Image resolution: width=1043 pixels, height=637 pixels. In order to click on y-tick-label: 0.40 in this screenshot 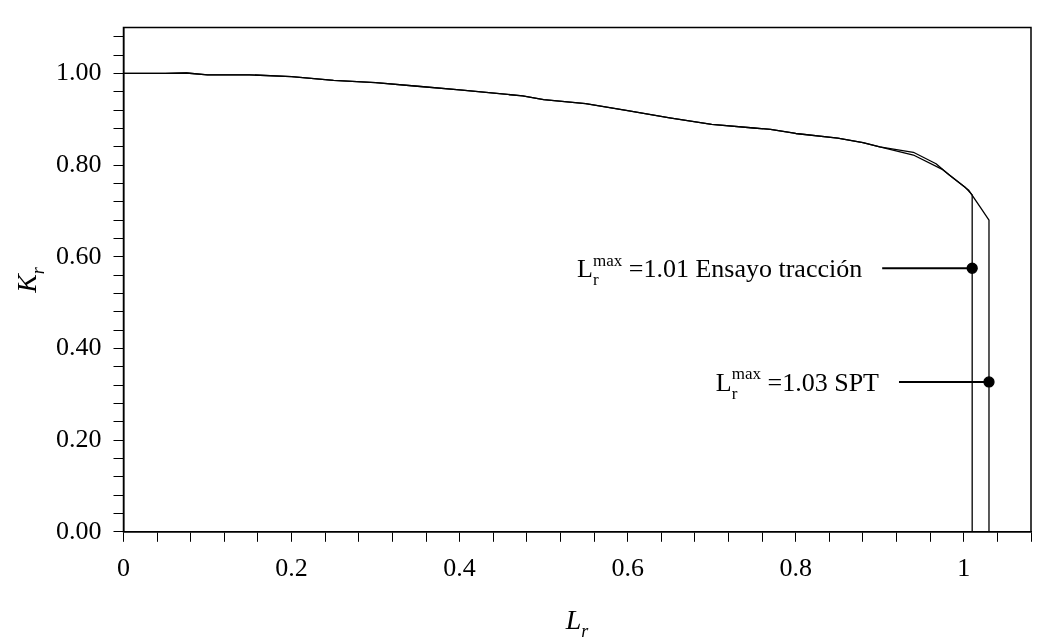, I will do `click(79, 347)`.